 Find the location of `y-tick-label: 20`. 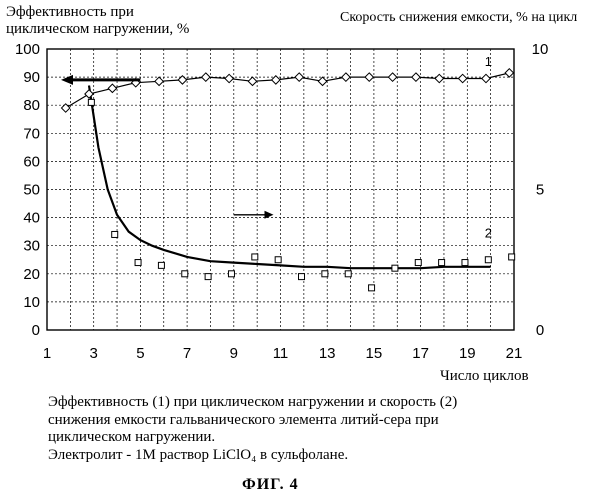

y-tick-label: 20 is located at coordinates (31, 274).